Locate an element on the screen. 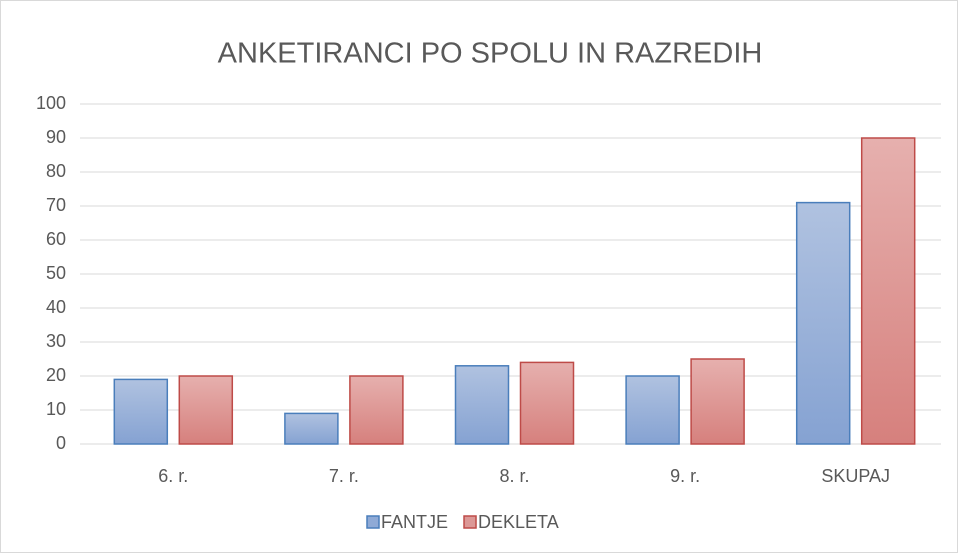 The width and height of the screenshot is (959, 554). chart-title: ANKETIRANCI PO SPOLU IN RAZREDIH is located at coordinates (490, 54).